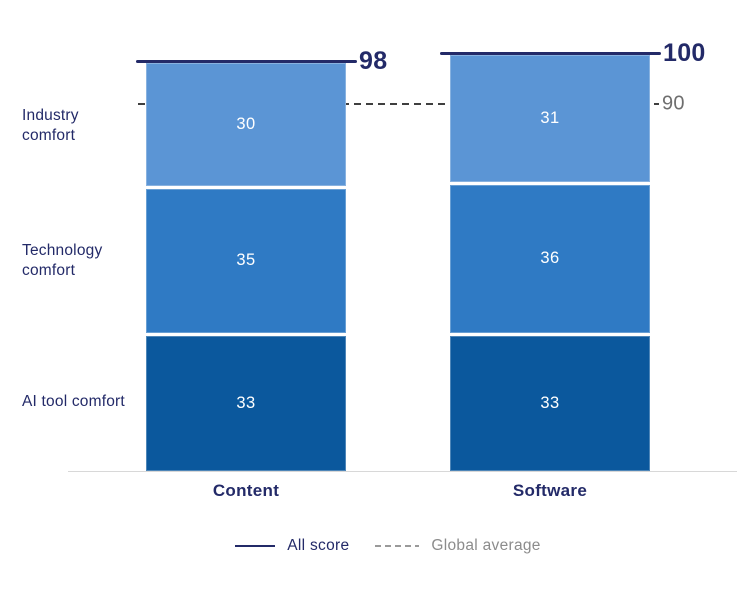  What do you see at coordinates (398, 104) in the screenshot?
I see `global-average-line` at bounding box center [398, 104].